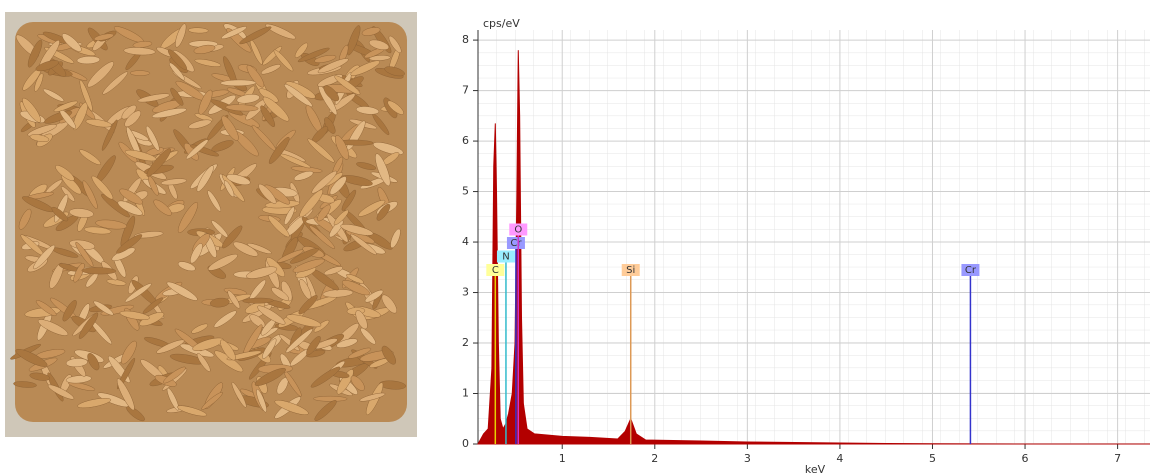 The width and height of the screenshot is (1153, 475). What do you see at coordinates (495, 270) in the screenshot?
I see `element-box` at bounding box center [495, 270].